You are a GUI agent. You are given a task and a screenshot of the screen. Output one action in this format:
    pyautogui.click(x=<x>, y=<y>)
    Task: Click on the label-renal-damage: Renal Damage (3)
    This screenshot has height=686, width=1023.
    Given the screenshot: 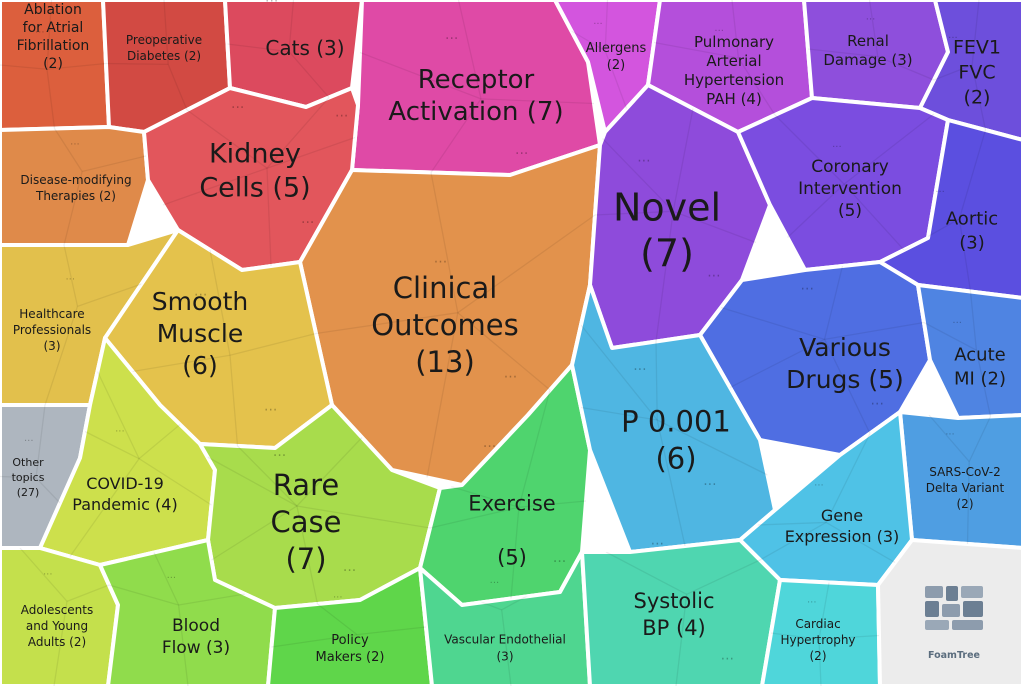 What is the action you would take?
    pyautogui.click(x=867, y=50)
    